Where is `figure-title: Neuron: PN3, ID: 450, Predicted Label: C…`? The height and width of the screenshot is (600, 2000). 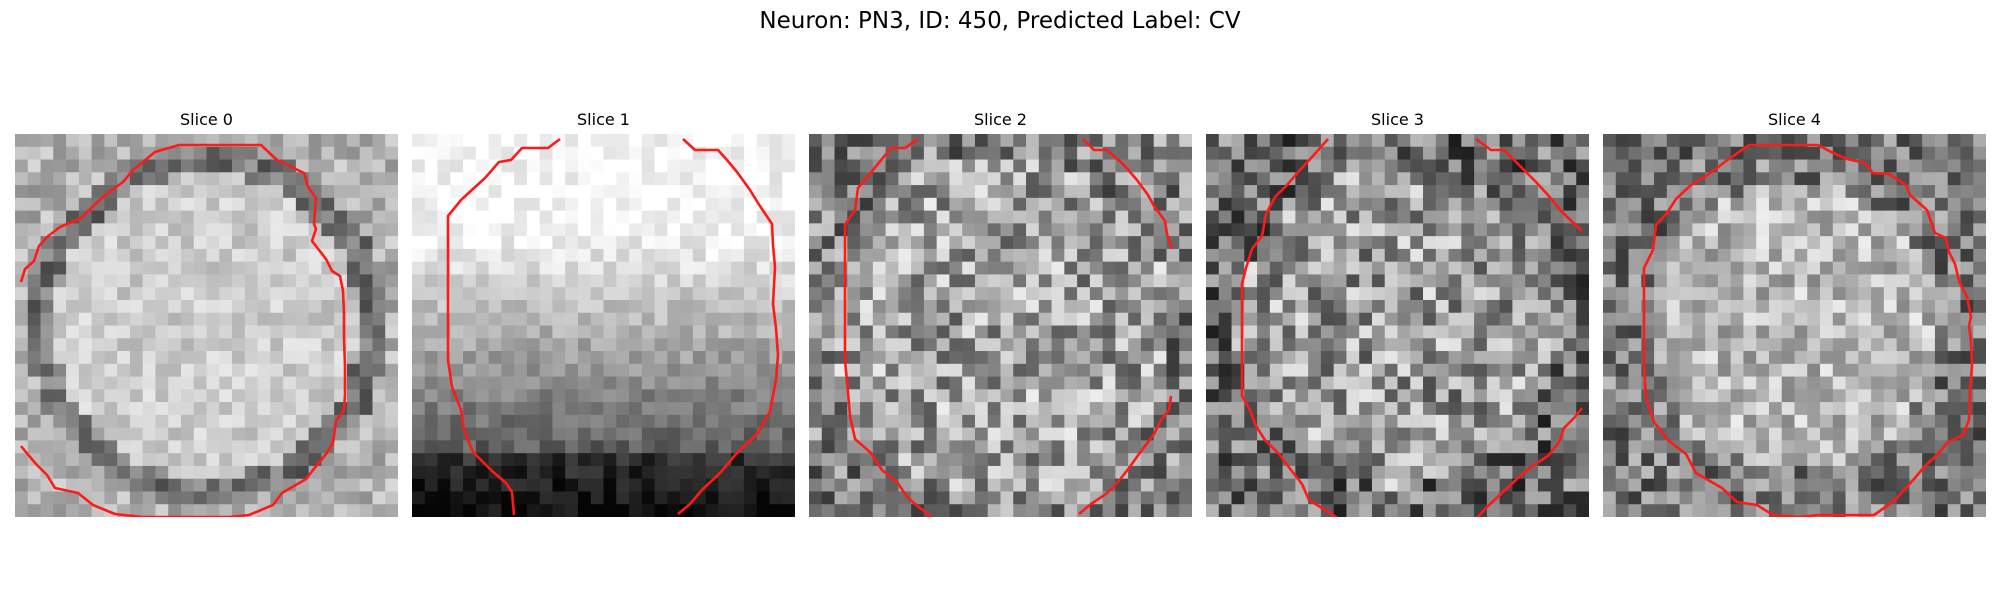 figure-title: Neuron: PN3, ID: 450, Predicted Label: C… is located at coordinates (1000, 21).